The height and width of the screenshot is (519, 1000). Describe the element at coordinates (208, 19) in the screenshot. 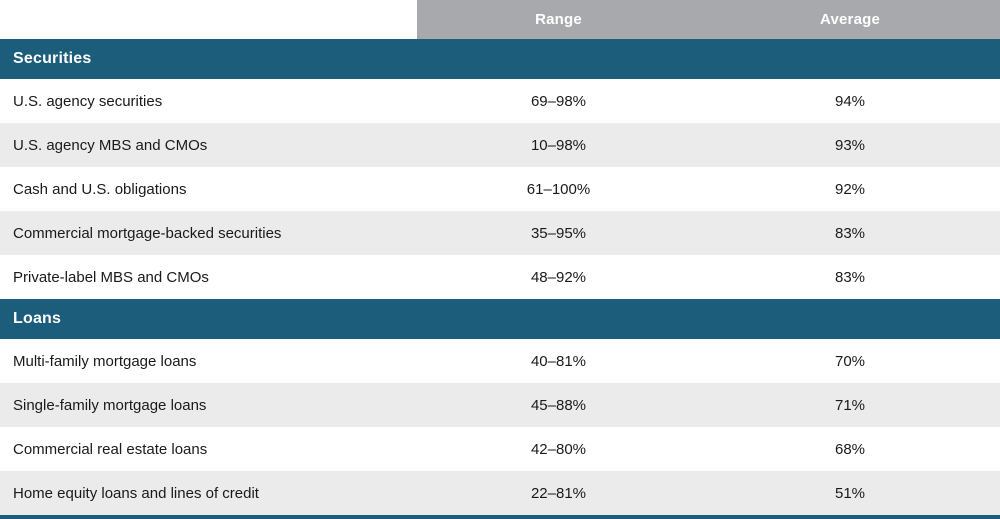

I see `header-spacer` at that location.